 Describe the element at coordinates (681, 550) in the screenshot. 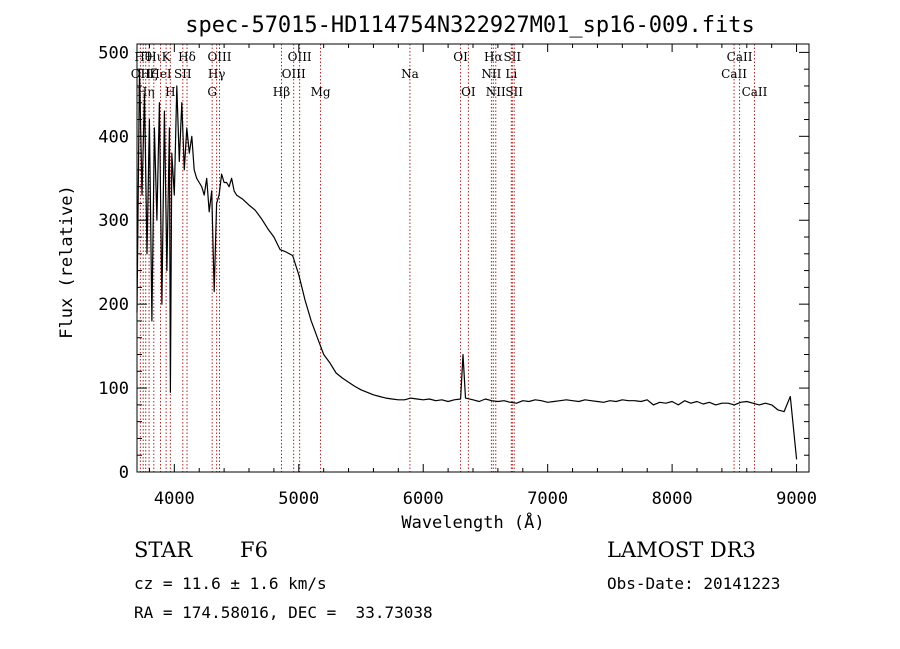

I see `survey-name: LAMOST DR3` at that location.